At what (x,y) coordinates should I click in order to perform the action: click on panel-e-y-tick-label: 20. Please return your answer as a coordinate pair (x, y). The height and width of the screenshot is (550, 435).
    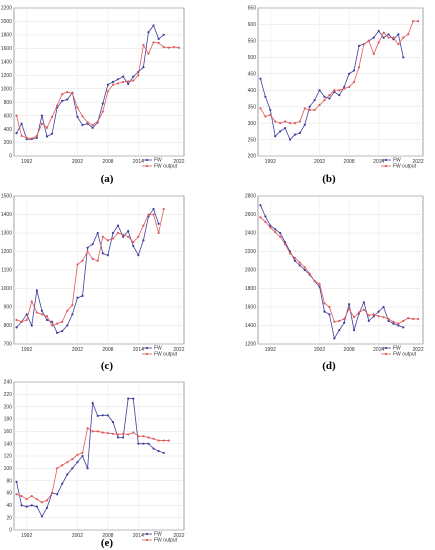
    Looking at the image, I should click on (9, 518).